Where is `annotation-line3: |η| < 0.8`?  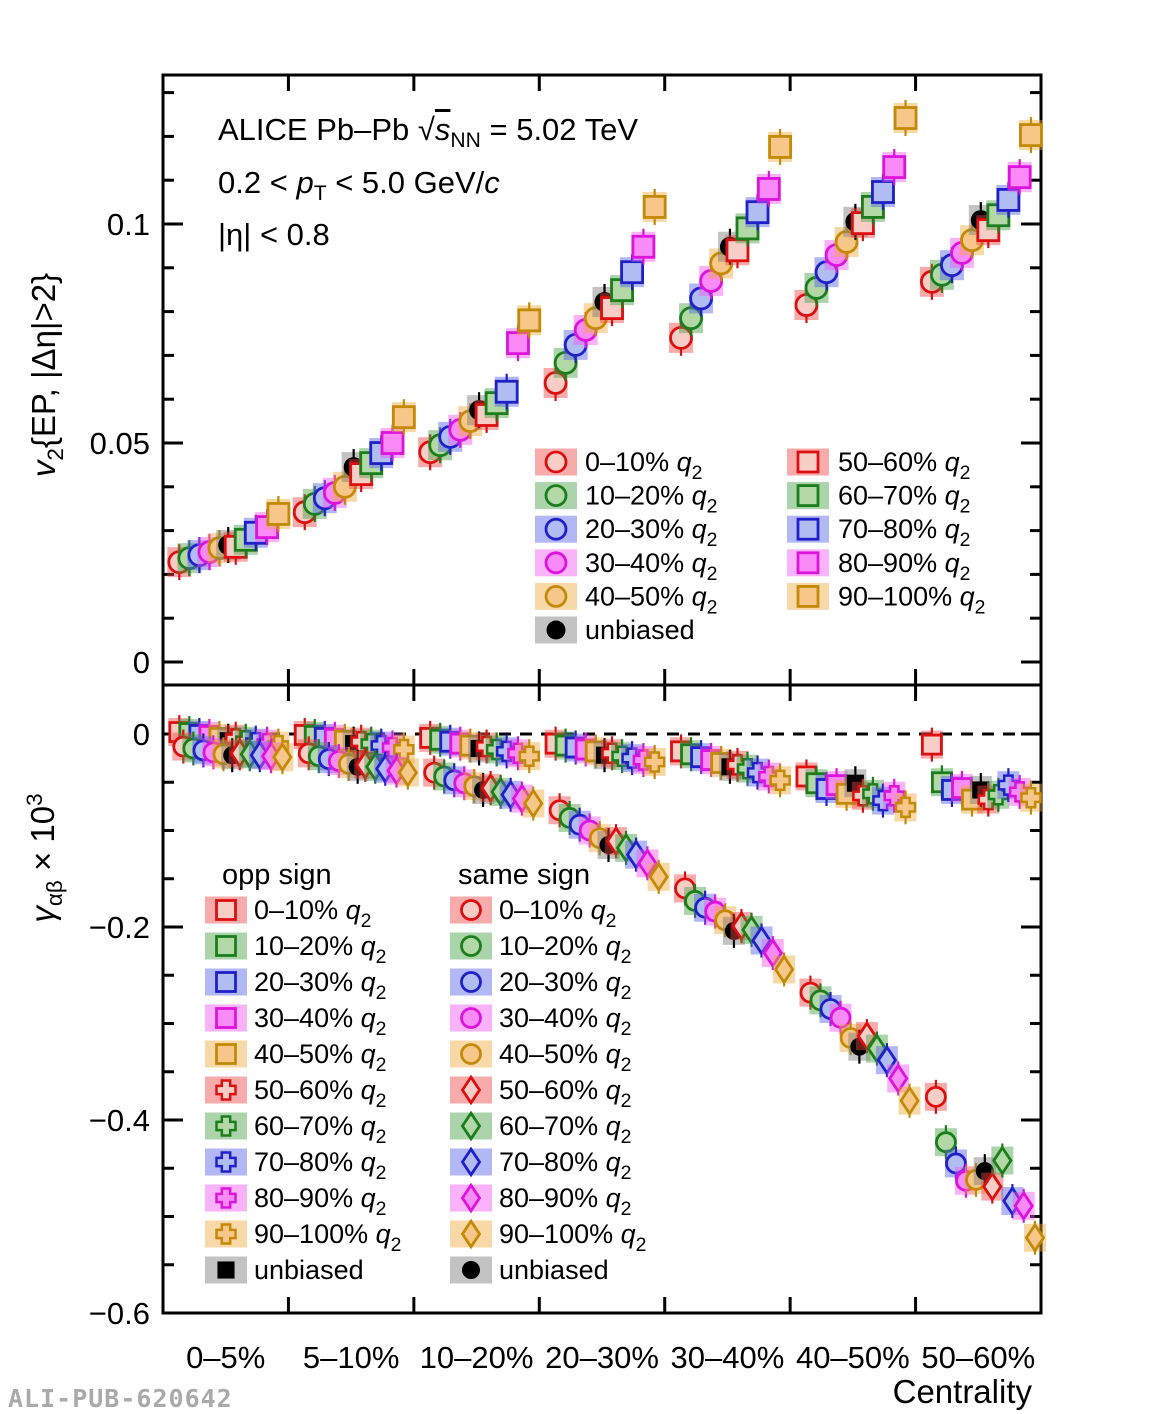
annotation-line3: |η| < 0.8 is located at coordinates (274, 234).